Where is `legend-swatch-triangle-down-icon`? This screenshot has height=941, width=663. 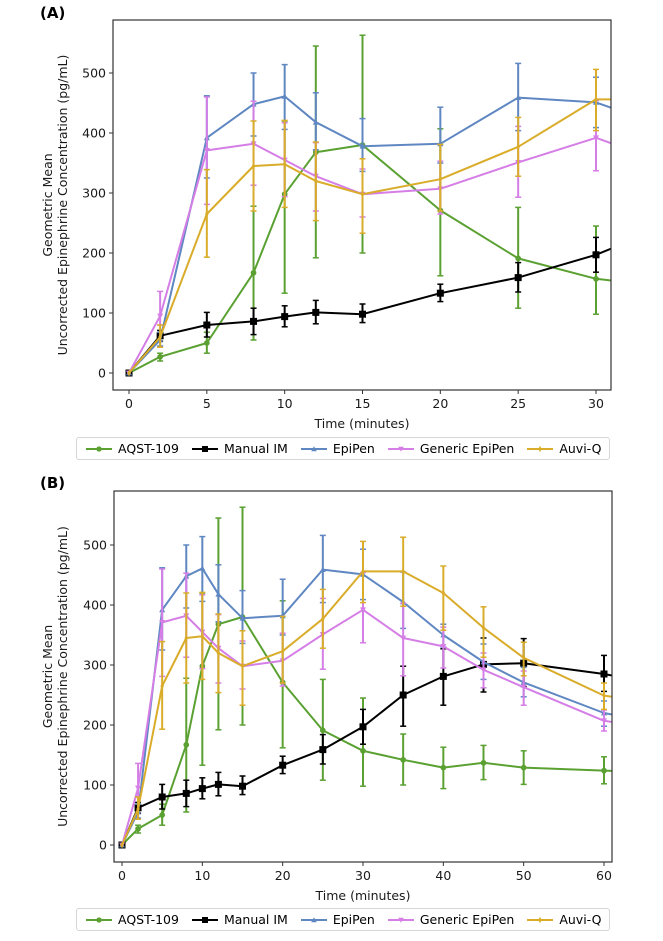
legend-swatch-triangle-down-icon is located at coordinates (400, 920).